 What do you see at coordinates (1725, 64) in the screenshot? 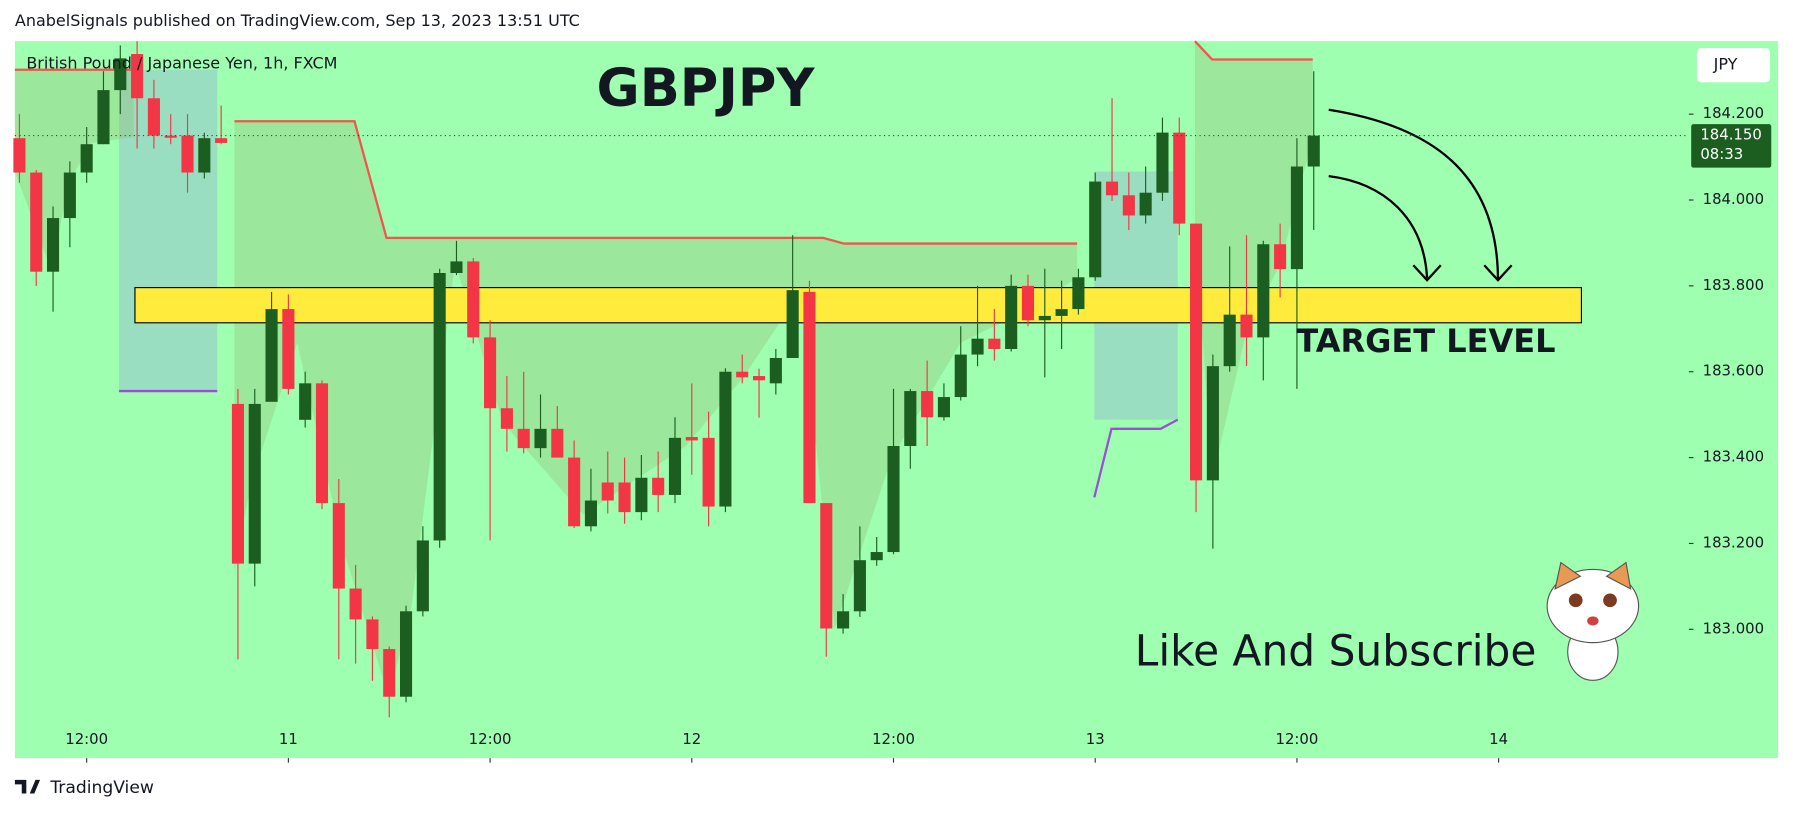
I see `currency-label: JPY` at bounding box center [1725, 64].